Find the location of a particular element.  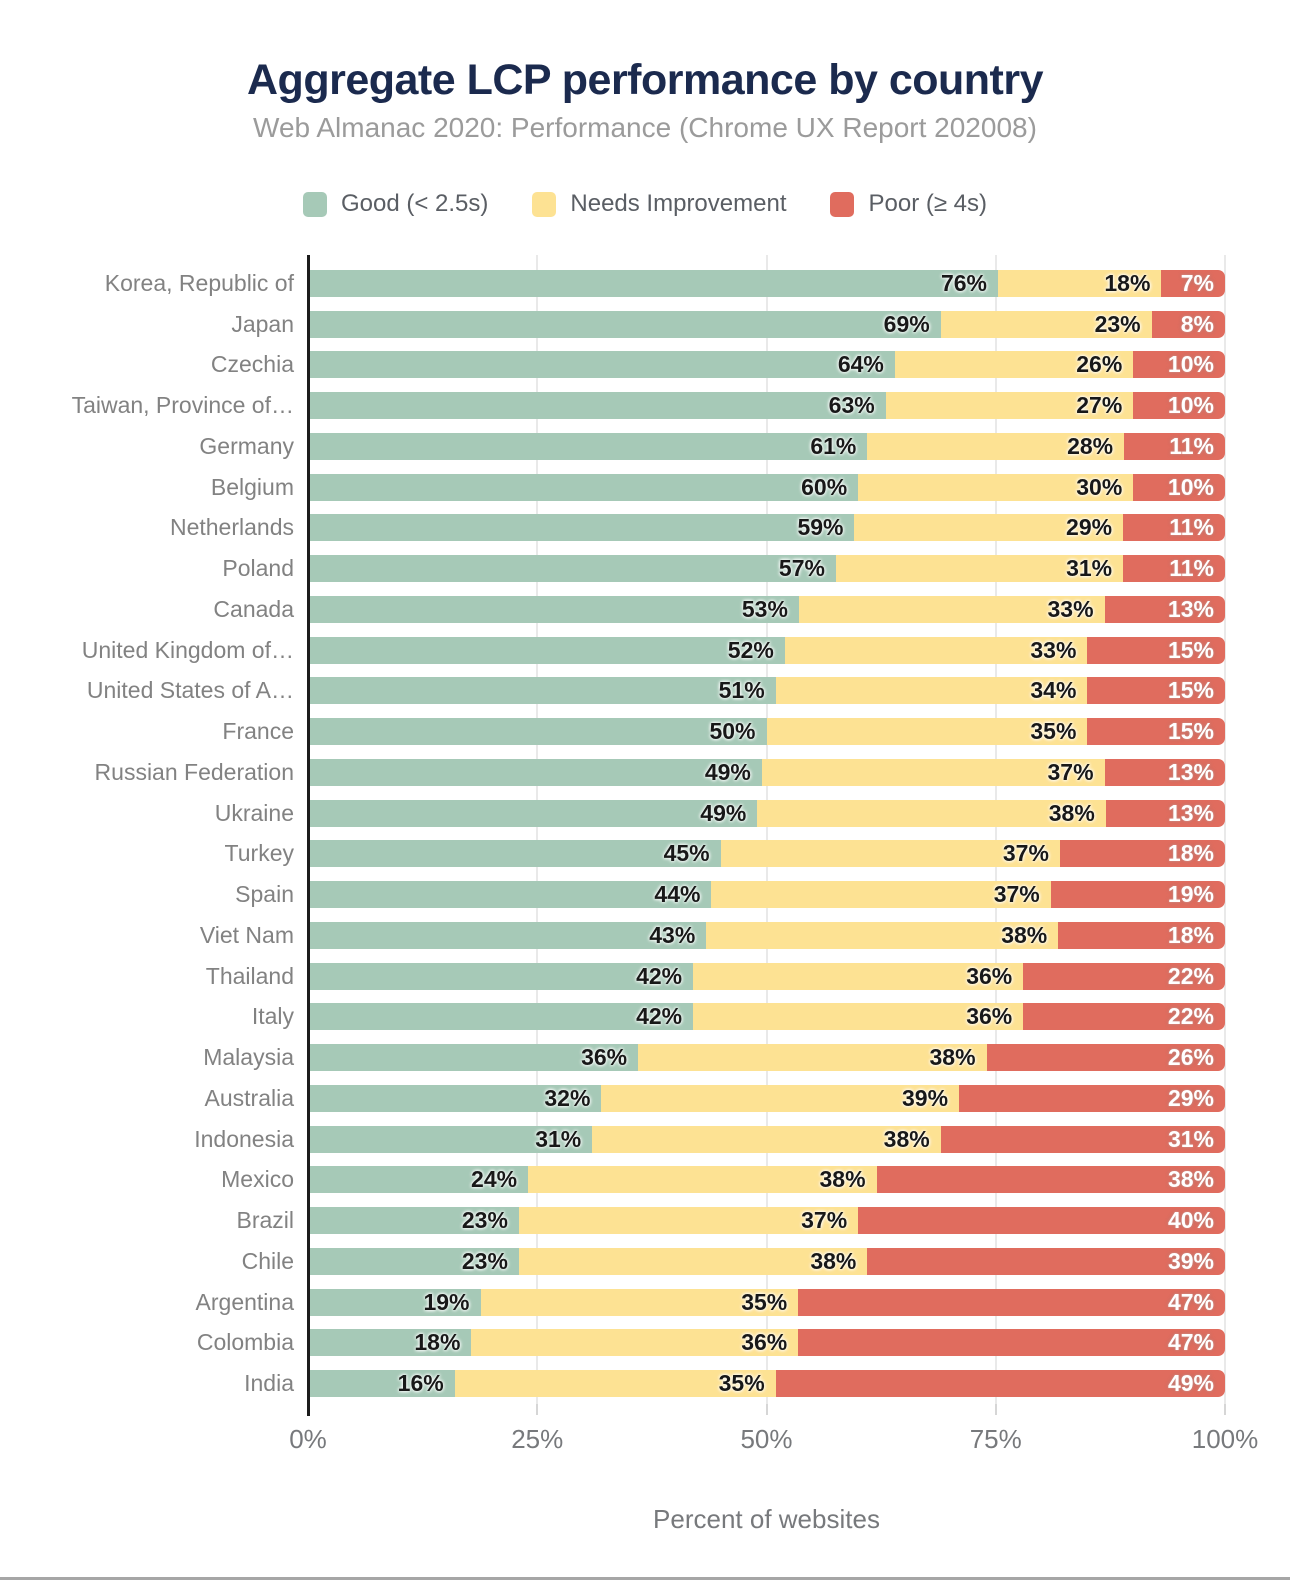

stacked-bar: 61% 28% 11% is located at coordinates (766, 446).